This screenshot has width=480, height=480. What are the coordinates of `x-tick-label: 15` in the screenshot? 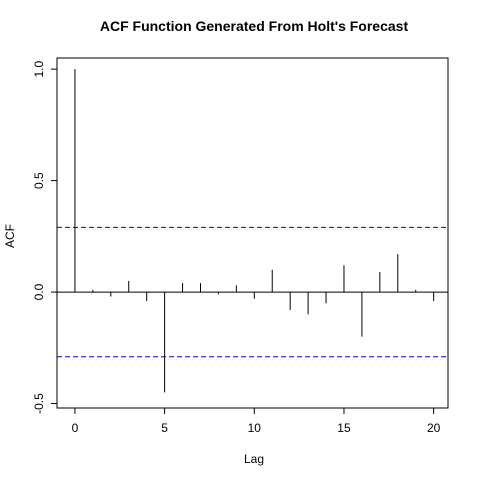 It's located at (344, 428).